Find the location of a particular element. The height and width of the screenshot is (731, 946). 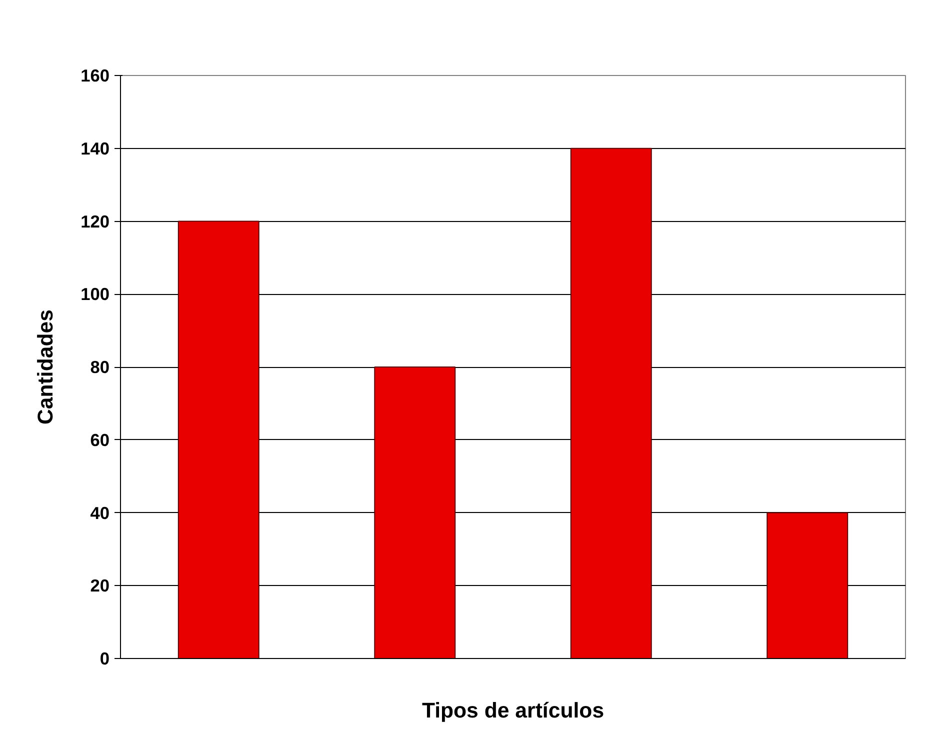

y-tick-label: 80 is located at coordinates (100, 367).